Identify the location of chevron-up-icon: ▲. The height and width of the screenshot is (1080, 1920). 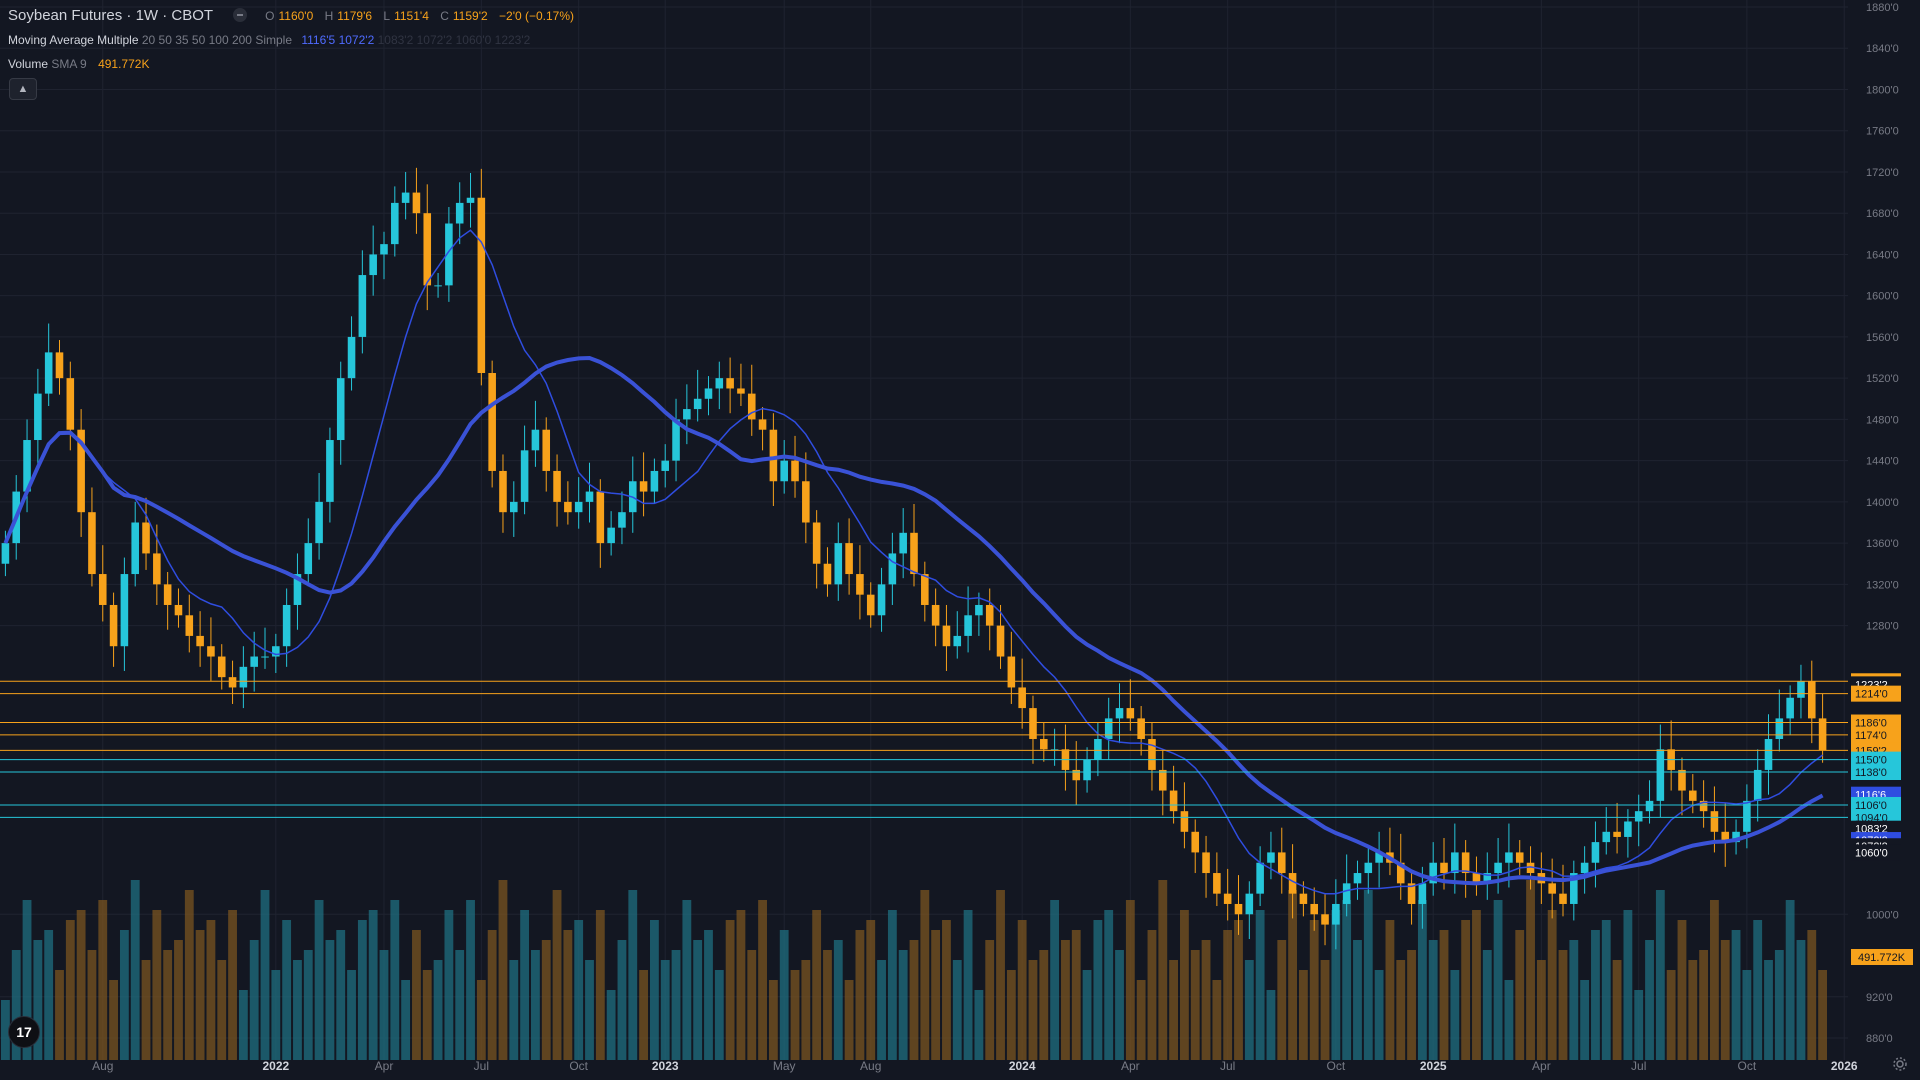
(23, 89).